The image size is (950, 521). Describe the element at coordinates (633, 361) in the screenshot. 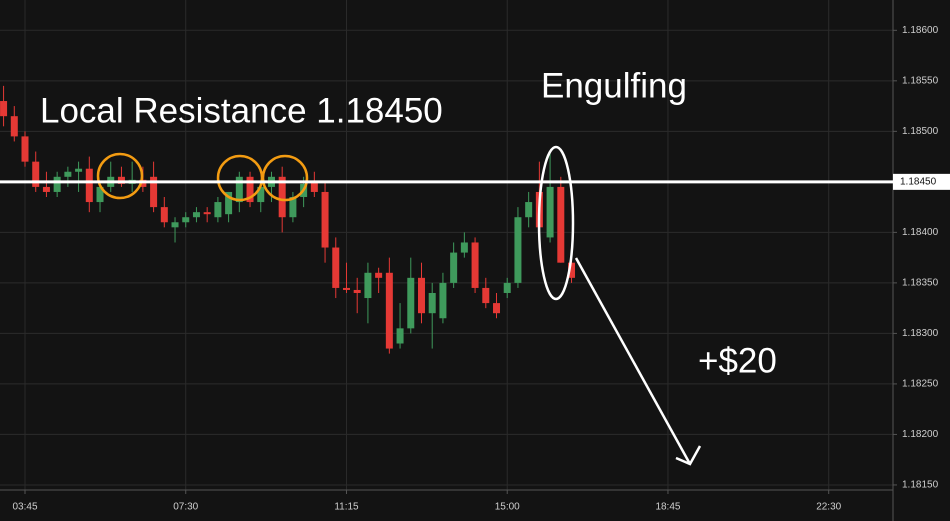

I see `arrow-shaft` at that location.